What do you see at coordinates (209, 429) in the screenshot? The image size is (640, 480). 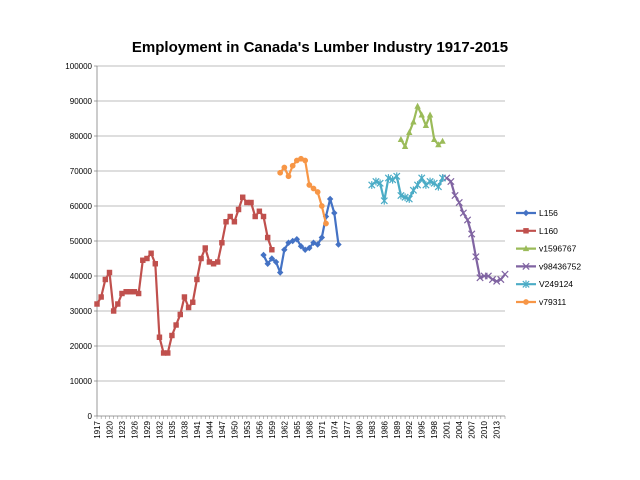 I see `x-tick-label: 1944` at bounding box center [209, 429].